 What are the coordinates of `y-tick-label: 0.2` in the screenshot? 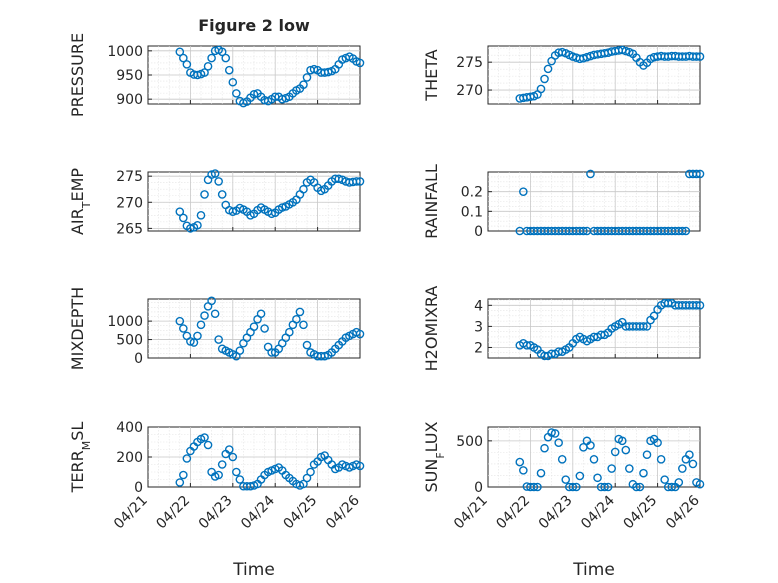 It's located at (472, 193).